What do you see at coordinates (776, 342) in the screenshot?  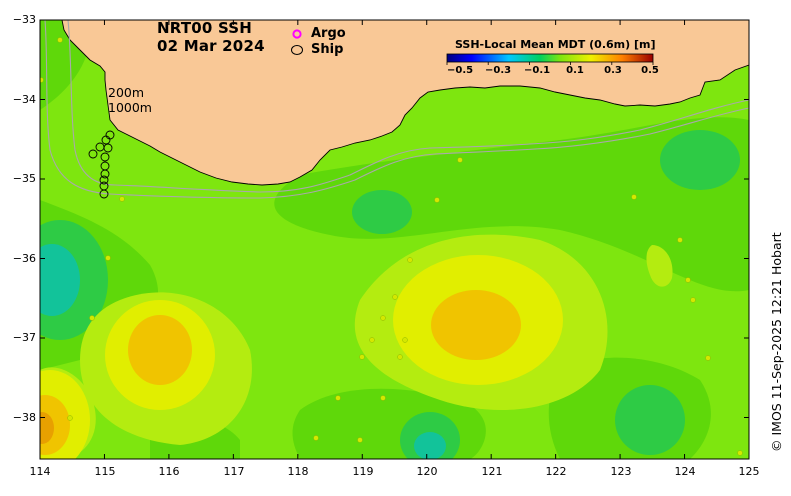 I see `imos-credit: © IMOS 11-Sep-2025 12:21 Hobart` at bounding box center [776, 342].